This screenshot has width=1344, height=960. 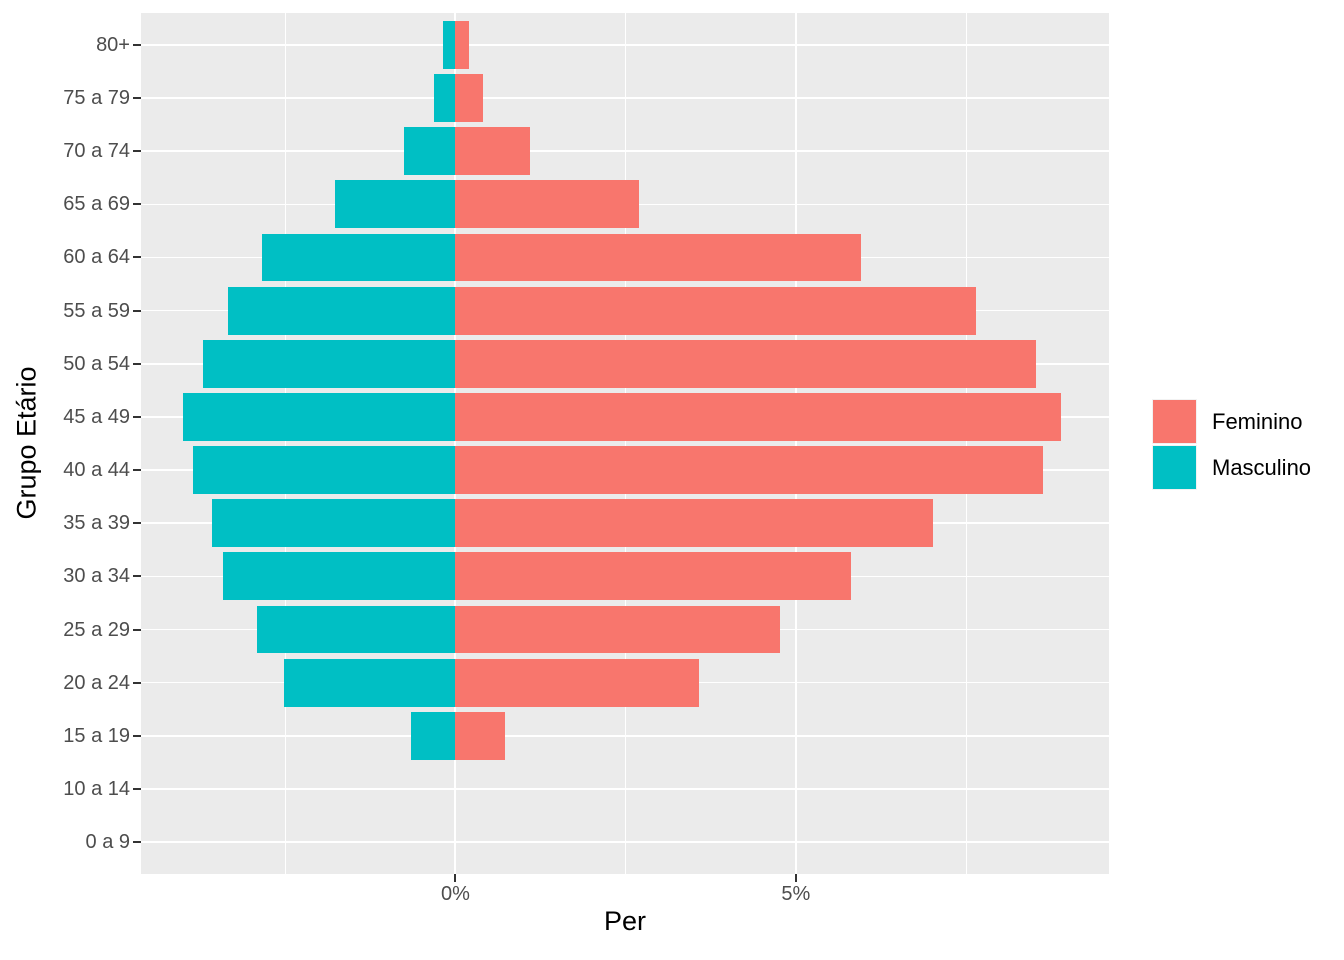 What do you see at coordinates (96, 682) in the screenshot?
I see `y-tick-label: 20 a 24` at bounding box center [96, 682].